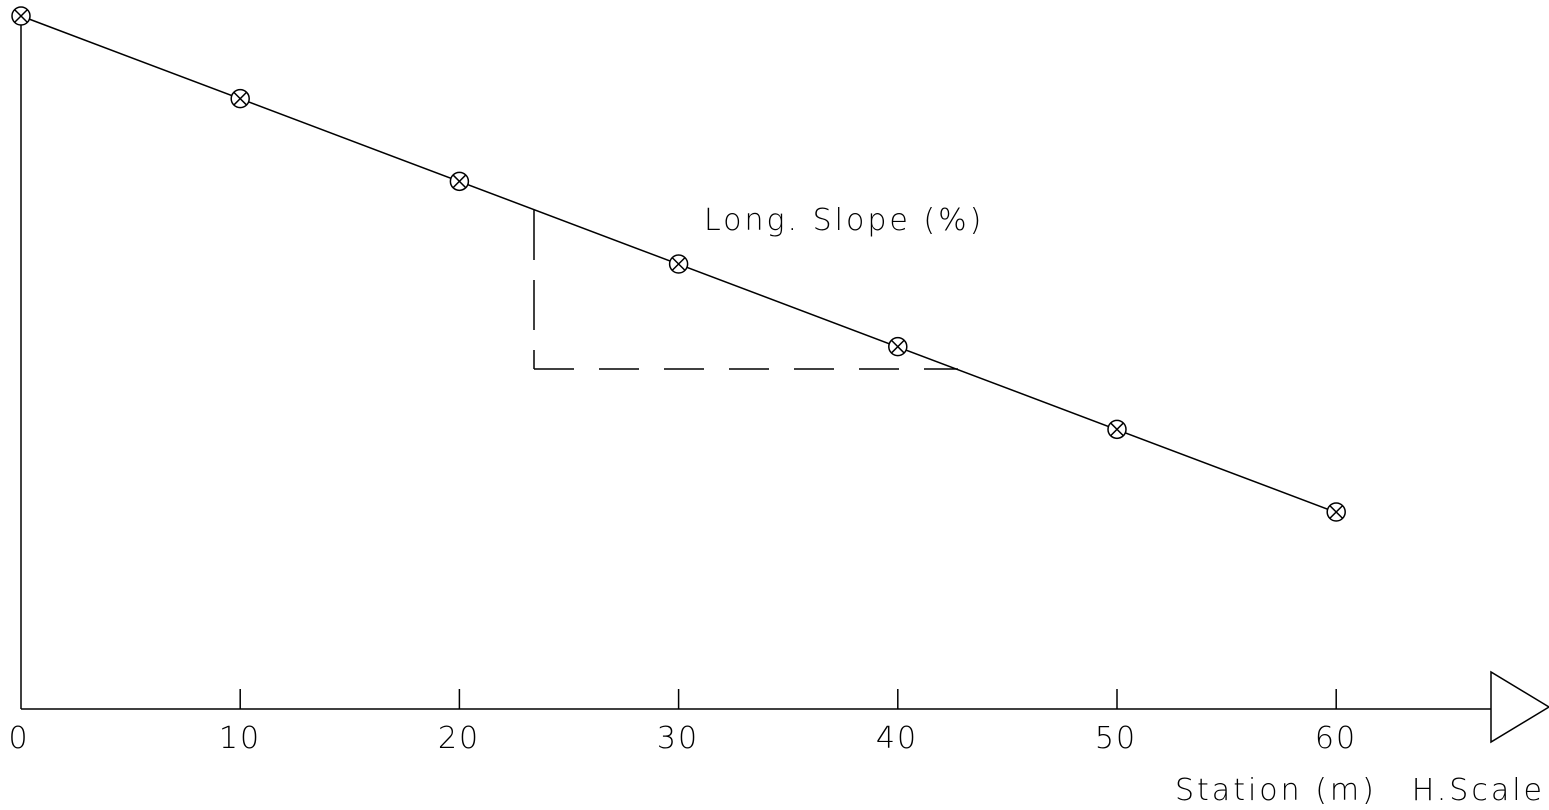 The width and height of the screenshot is (1549, 810). Describe the element at coordinates (1336, 738) in the screenshot. I see `x-tick-label: 60` at that location.